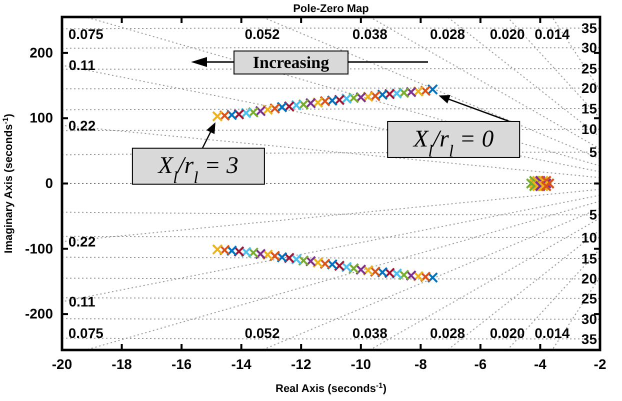  Describe the element at coordinates (600, 364) in the screenshot. I see `x-tick-label: -2` at that location.